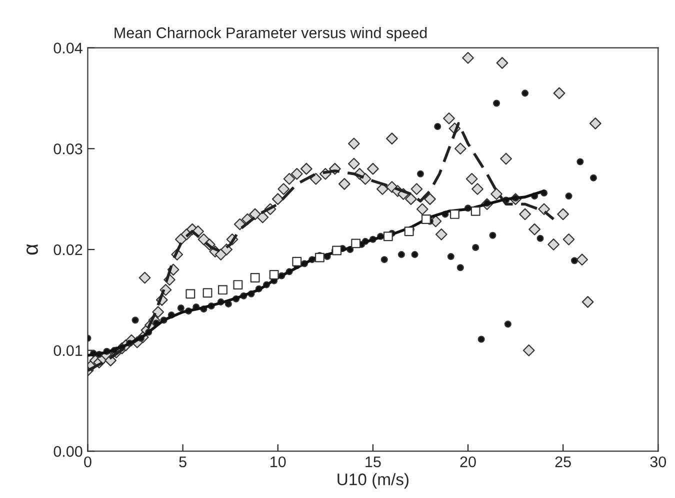 The width and height of the screenshot is (675, 498). I want to click on x-tick-label: 10, so click(278, 462).